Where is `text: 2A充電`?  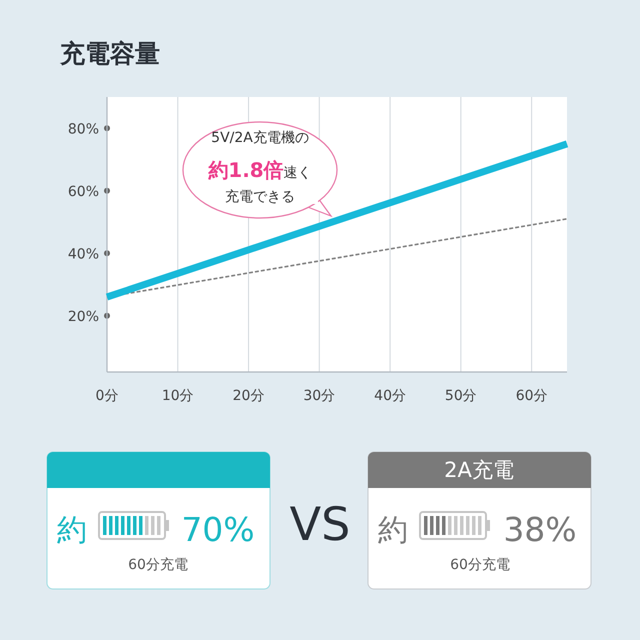
text: 2A充電 is located at coordinates (479, 470).